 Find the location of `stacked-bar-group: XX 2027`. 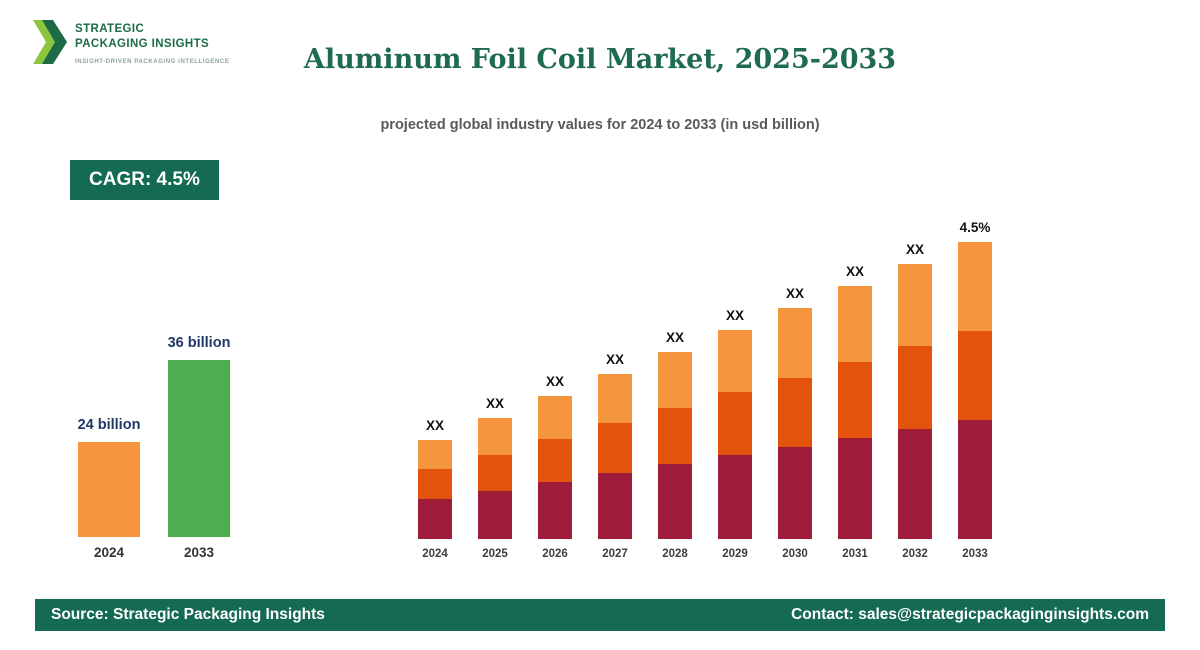

stacked-bar-group: XX 2027 is located at coordinates (615, 456).